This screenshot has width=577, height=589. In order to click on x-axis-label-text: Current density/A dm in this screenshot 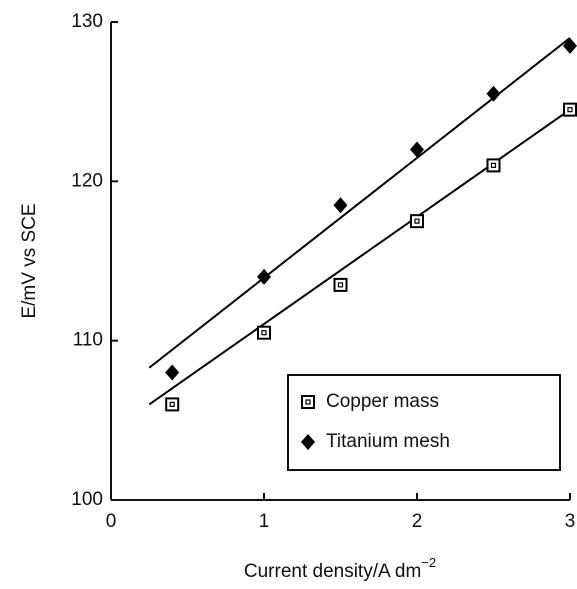, I will do `click(332, 571)`.